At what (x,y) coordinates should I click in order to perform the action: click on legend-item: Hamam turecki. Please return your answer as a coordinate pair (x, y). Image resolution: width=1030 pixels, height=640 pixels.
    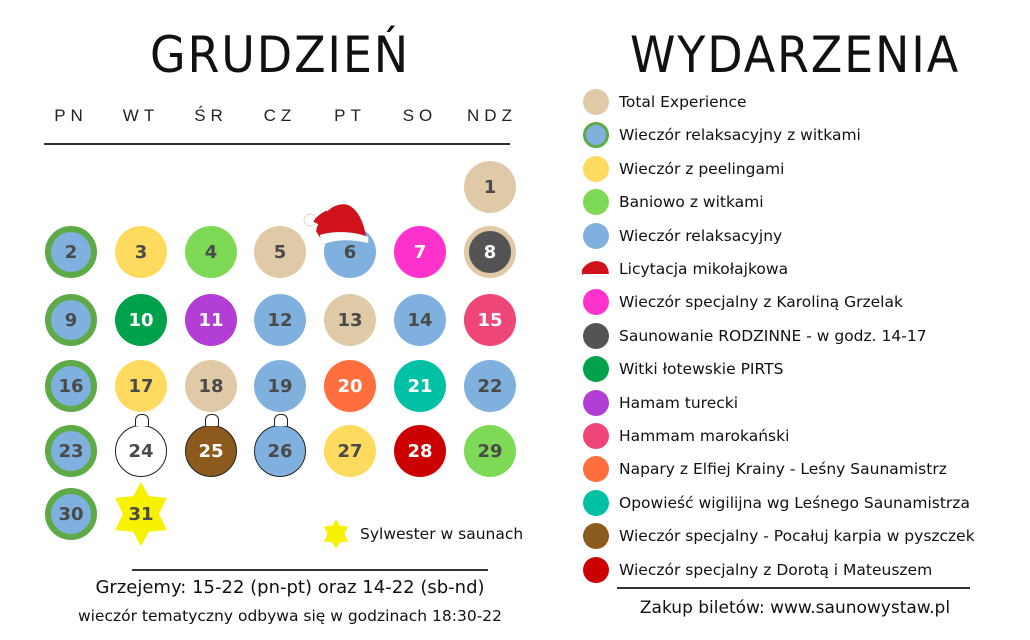
    Looking at the image, I should click on (660, 403).